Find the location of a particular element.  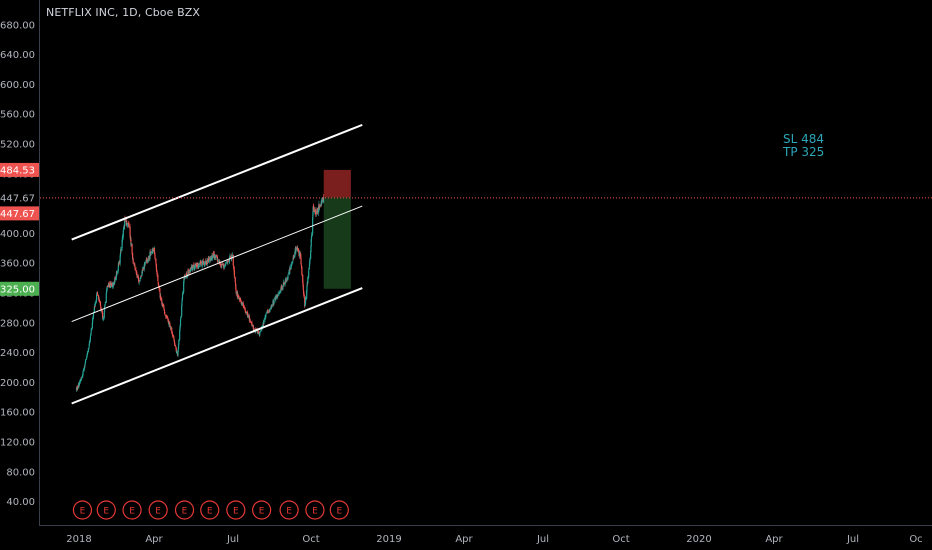

x-tick-label: Oct is located at coordinates (310, 539).